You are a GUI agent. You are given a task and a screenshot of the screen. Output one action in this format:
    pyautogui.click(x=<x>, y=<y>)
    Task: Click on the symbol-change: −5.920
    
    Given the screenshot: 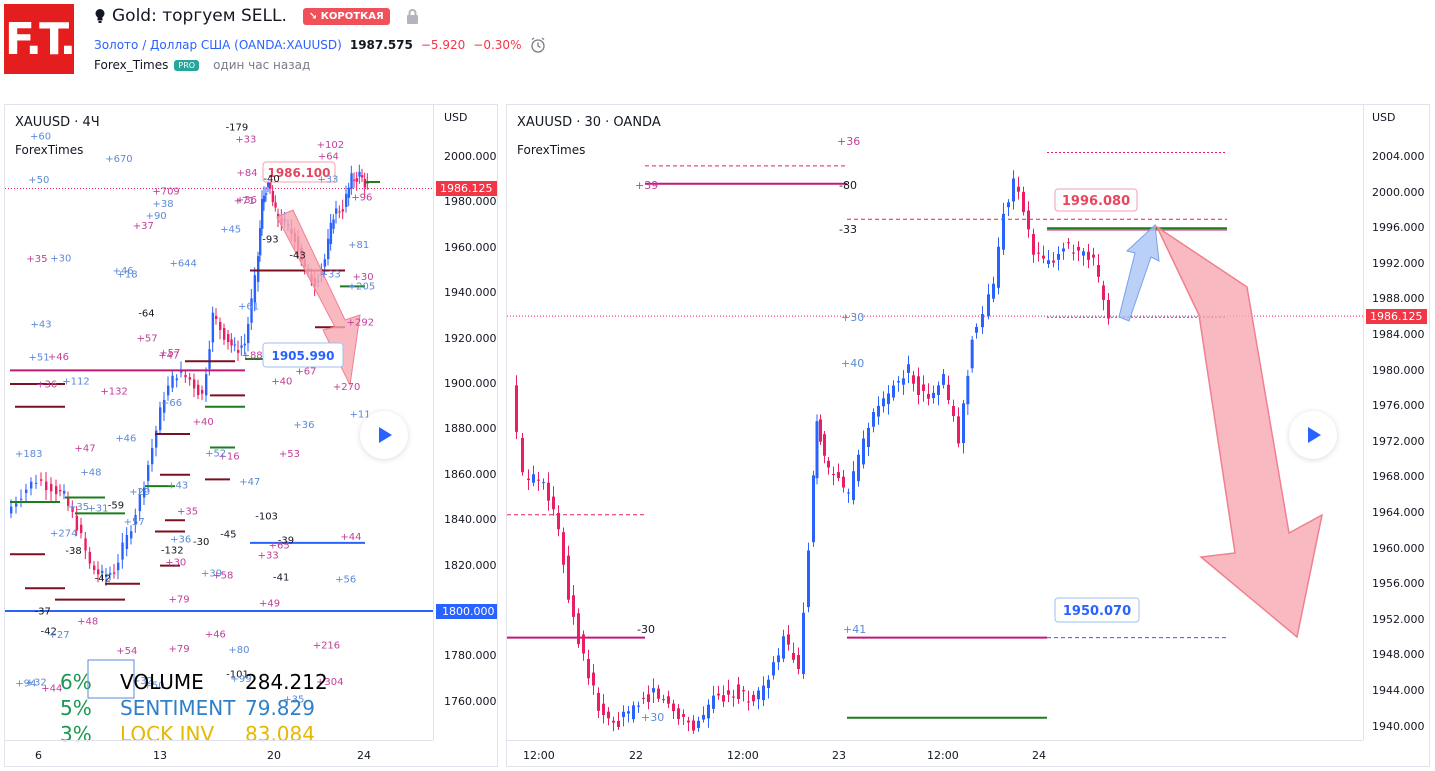 What is the action you would take?
    pyautogui.click(x=443, y=45)
    